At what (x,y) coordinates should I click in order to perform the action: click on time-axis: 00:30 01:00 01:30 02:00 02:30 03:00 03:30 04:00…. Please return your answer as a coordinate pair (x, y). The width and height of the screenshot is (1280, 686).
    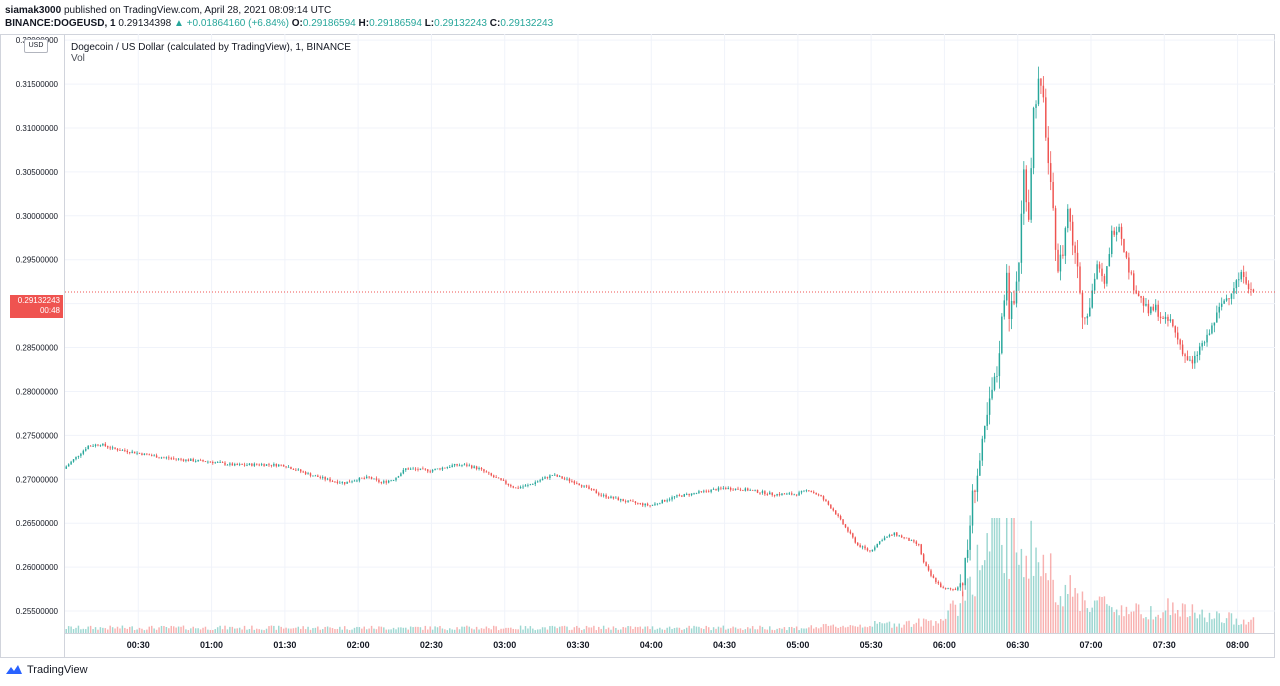
    Looking at the image, I should click on (688, 645).